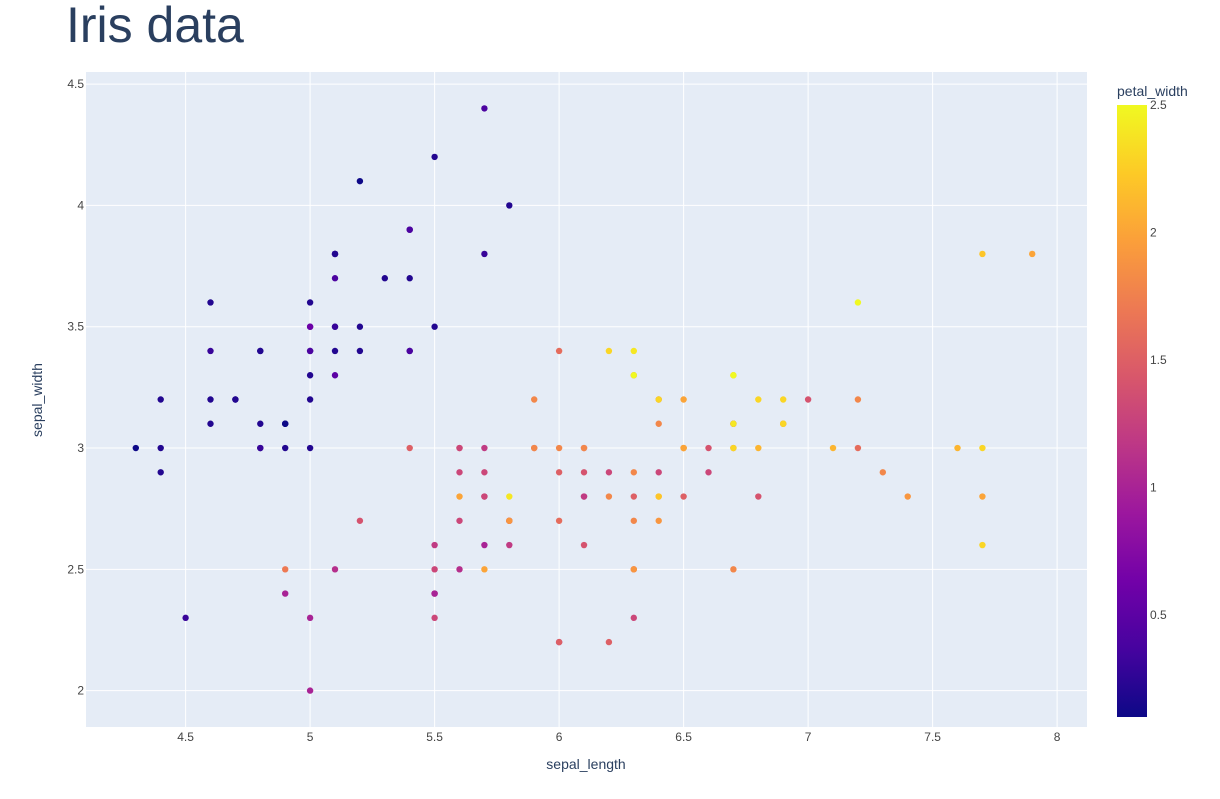 The image size is (1220, 799). What do you see at coordinates (75, 569) in the screenshot?
I see `y-tick-label: 2.5` at bounding box center [75, 569].